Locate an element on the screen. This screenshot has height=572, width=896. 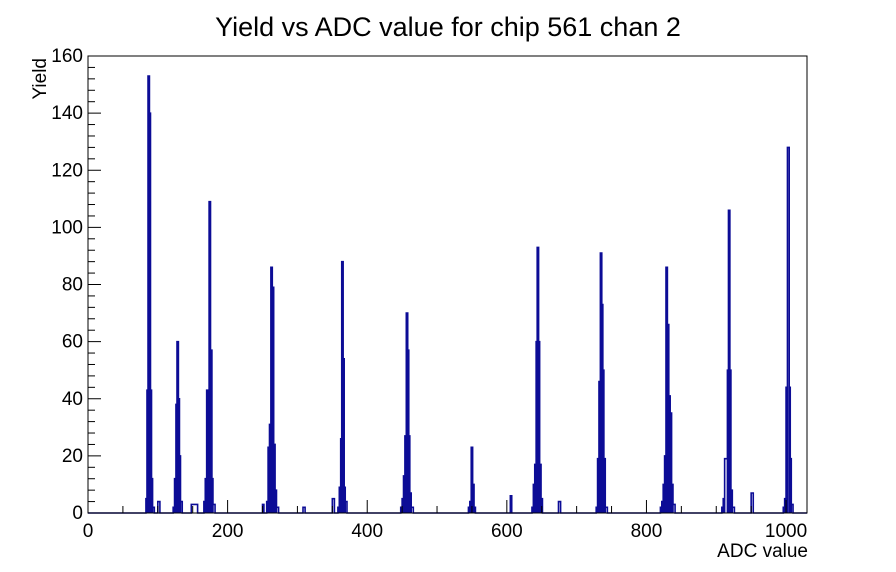
y-tick-label: 0 is located at coordinates (77, 513).